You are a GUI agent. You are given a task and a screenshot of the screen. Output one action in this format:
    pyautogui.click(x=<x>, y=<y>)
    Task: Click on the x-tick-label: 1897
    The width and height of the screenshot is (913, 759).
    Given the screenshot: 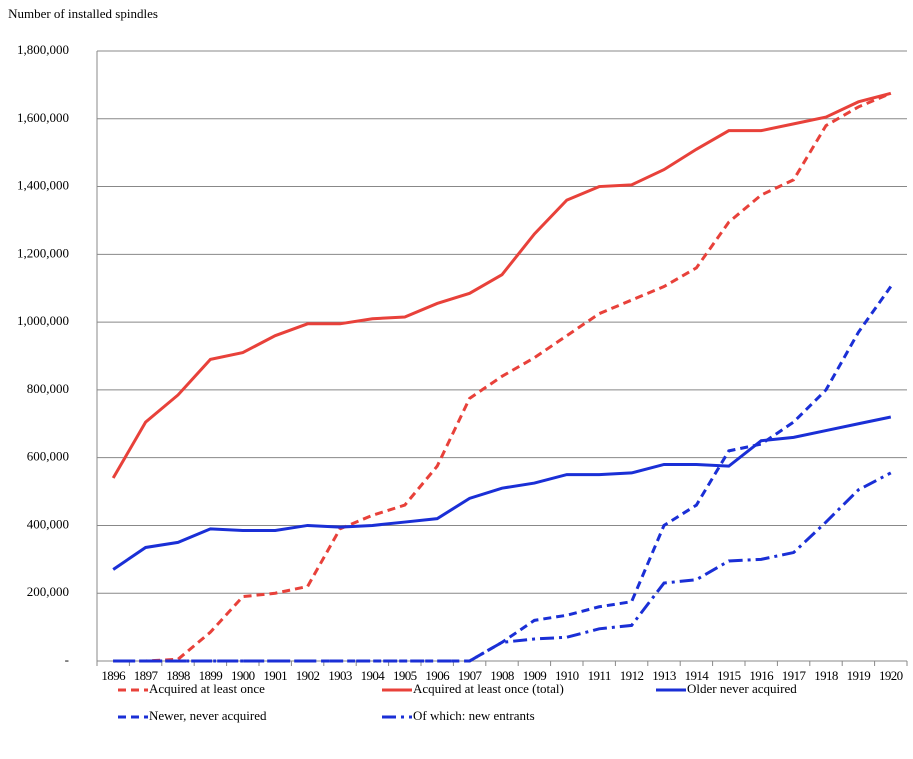 What is the action you would take?
    pyautogui.click(x=146, y=675)
    